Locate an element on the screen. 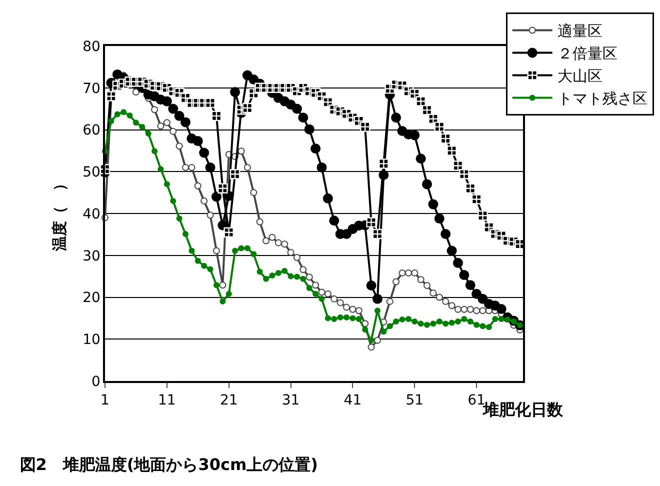  legend-label: 大山区 is located at coordinates (579, 76).